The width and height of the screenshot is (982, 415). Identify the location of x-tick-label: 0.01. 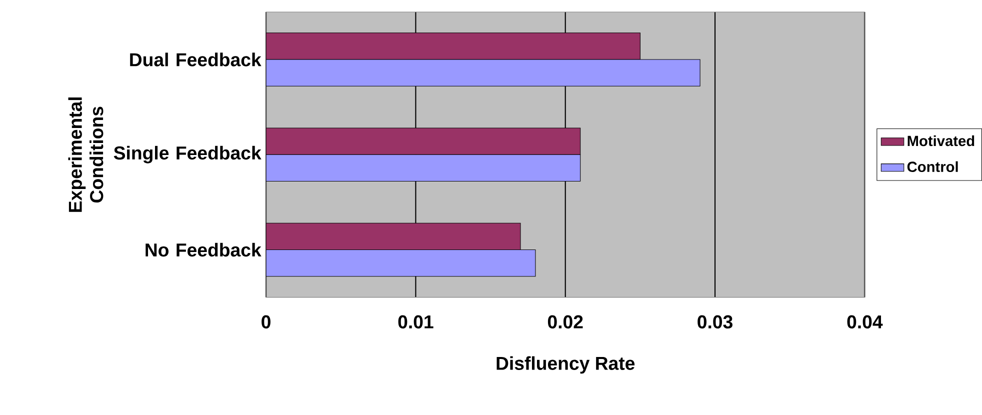
(416, 321).